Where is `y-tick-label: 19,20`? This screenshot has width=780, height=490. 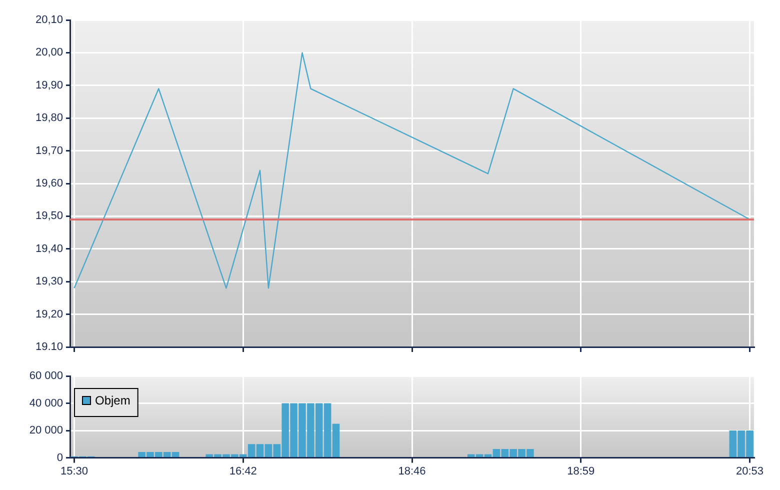 y-tick-label: 19,20 is located at coordinates (49, 314).